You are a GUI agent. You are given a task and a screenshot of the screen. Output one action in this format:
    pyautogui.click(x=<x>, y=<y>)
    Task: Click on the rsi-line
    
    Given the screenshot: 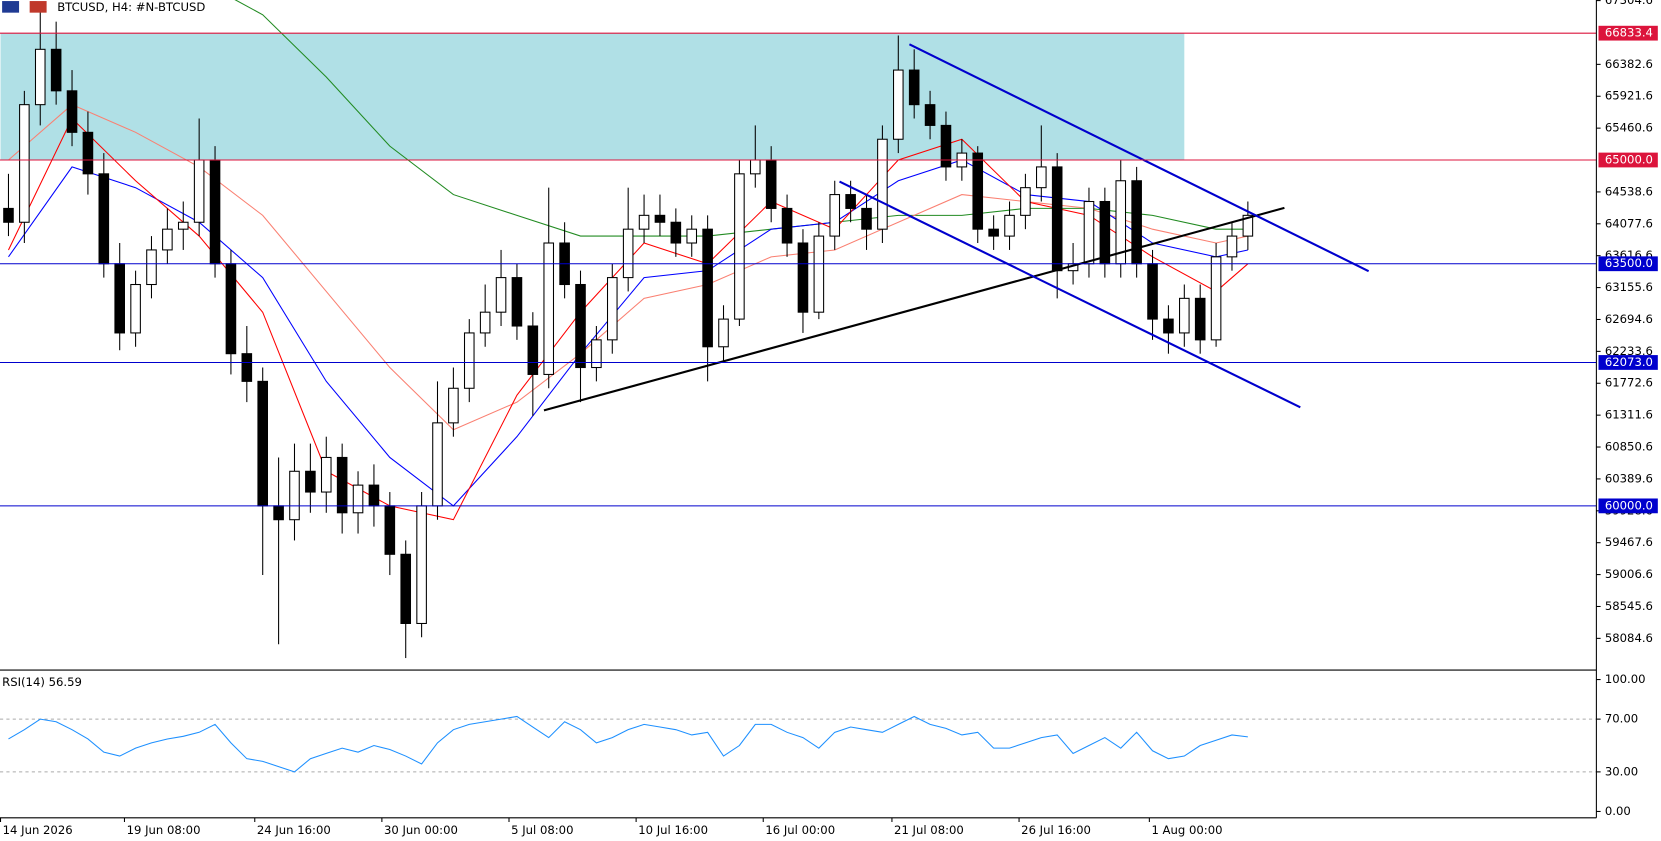 What is the action you would take?
    pyautogui.click(x=628, y=744)
    